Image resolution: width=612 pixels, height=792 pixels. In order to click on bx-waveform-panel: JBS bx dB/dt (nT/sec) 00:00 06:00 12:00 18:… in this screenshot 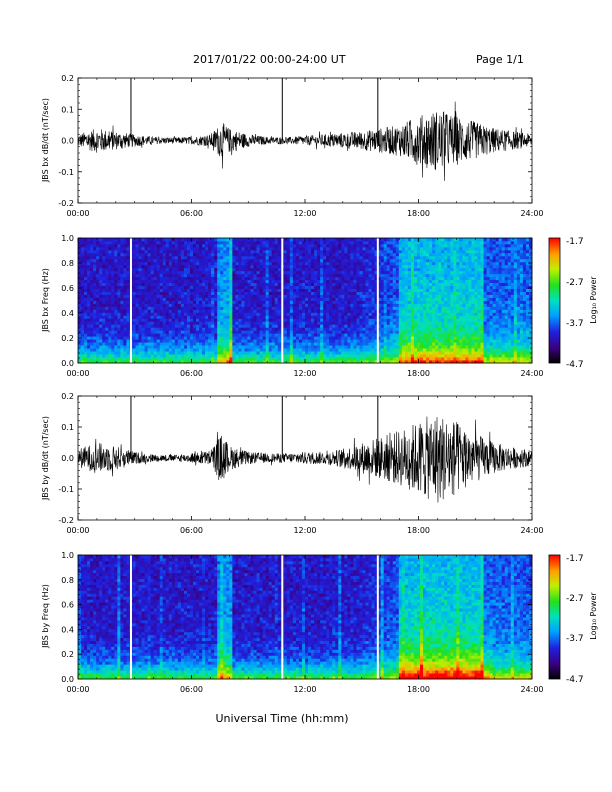, I will do `click(292, 146)`.